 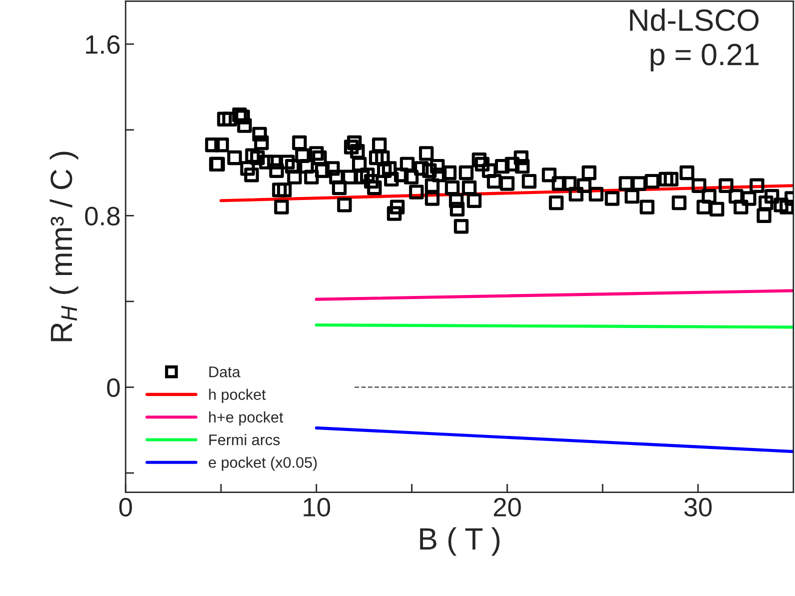 What do you see at coordinates (704, 58) in the screenshot?
I see `annotation: p = 0.21` at bounding box center [704, 58].